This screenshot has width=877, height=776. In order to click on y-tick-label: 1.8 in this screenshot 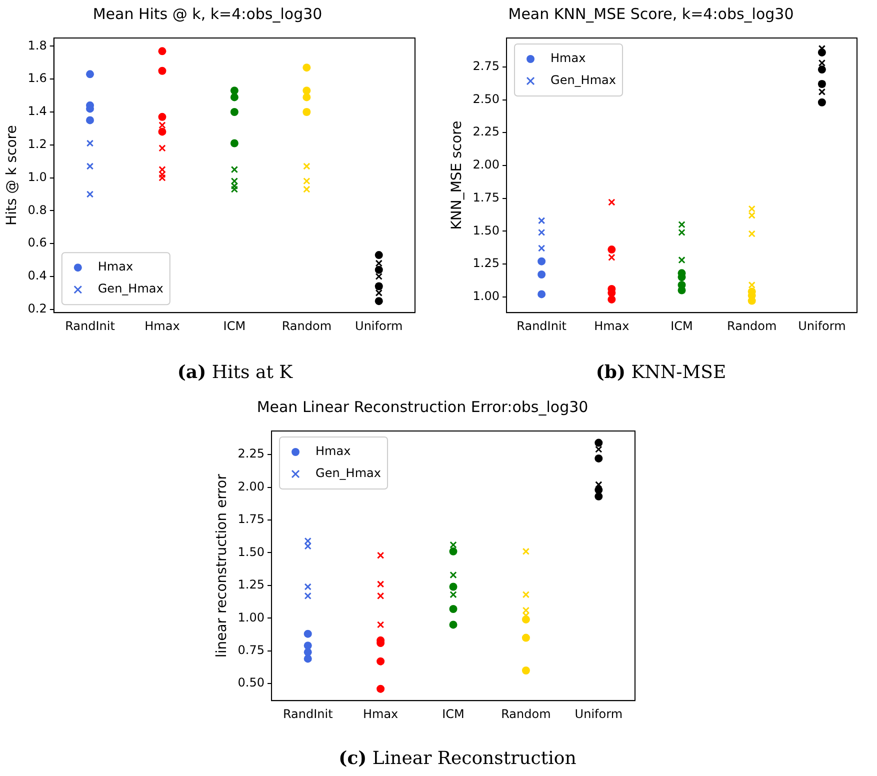, I will do `click(37, 45)`.